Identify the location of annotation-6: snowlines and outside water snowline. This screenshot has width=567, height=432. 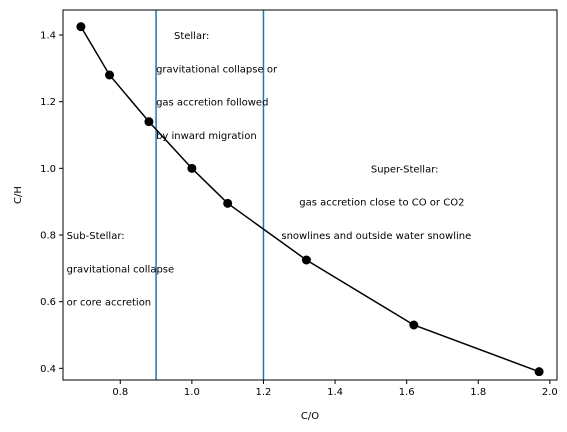
(376, 236).